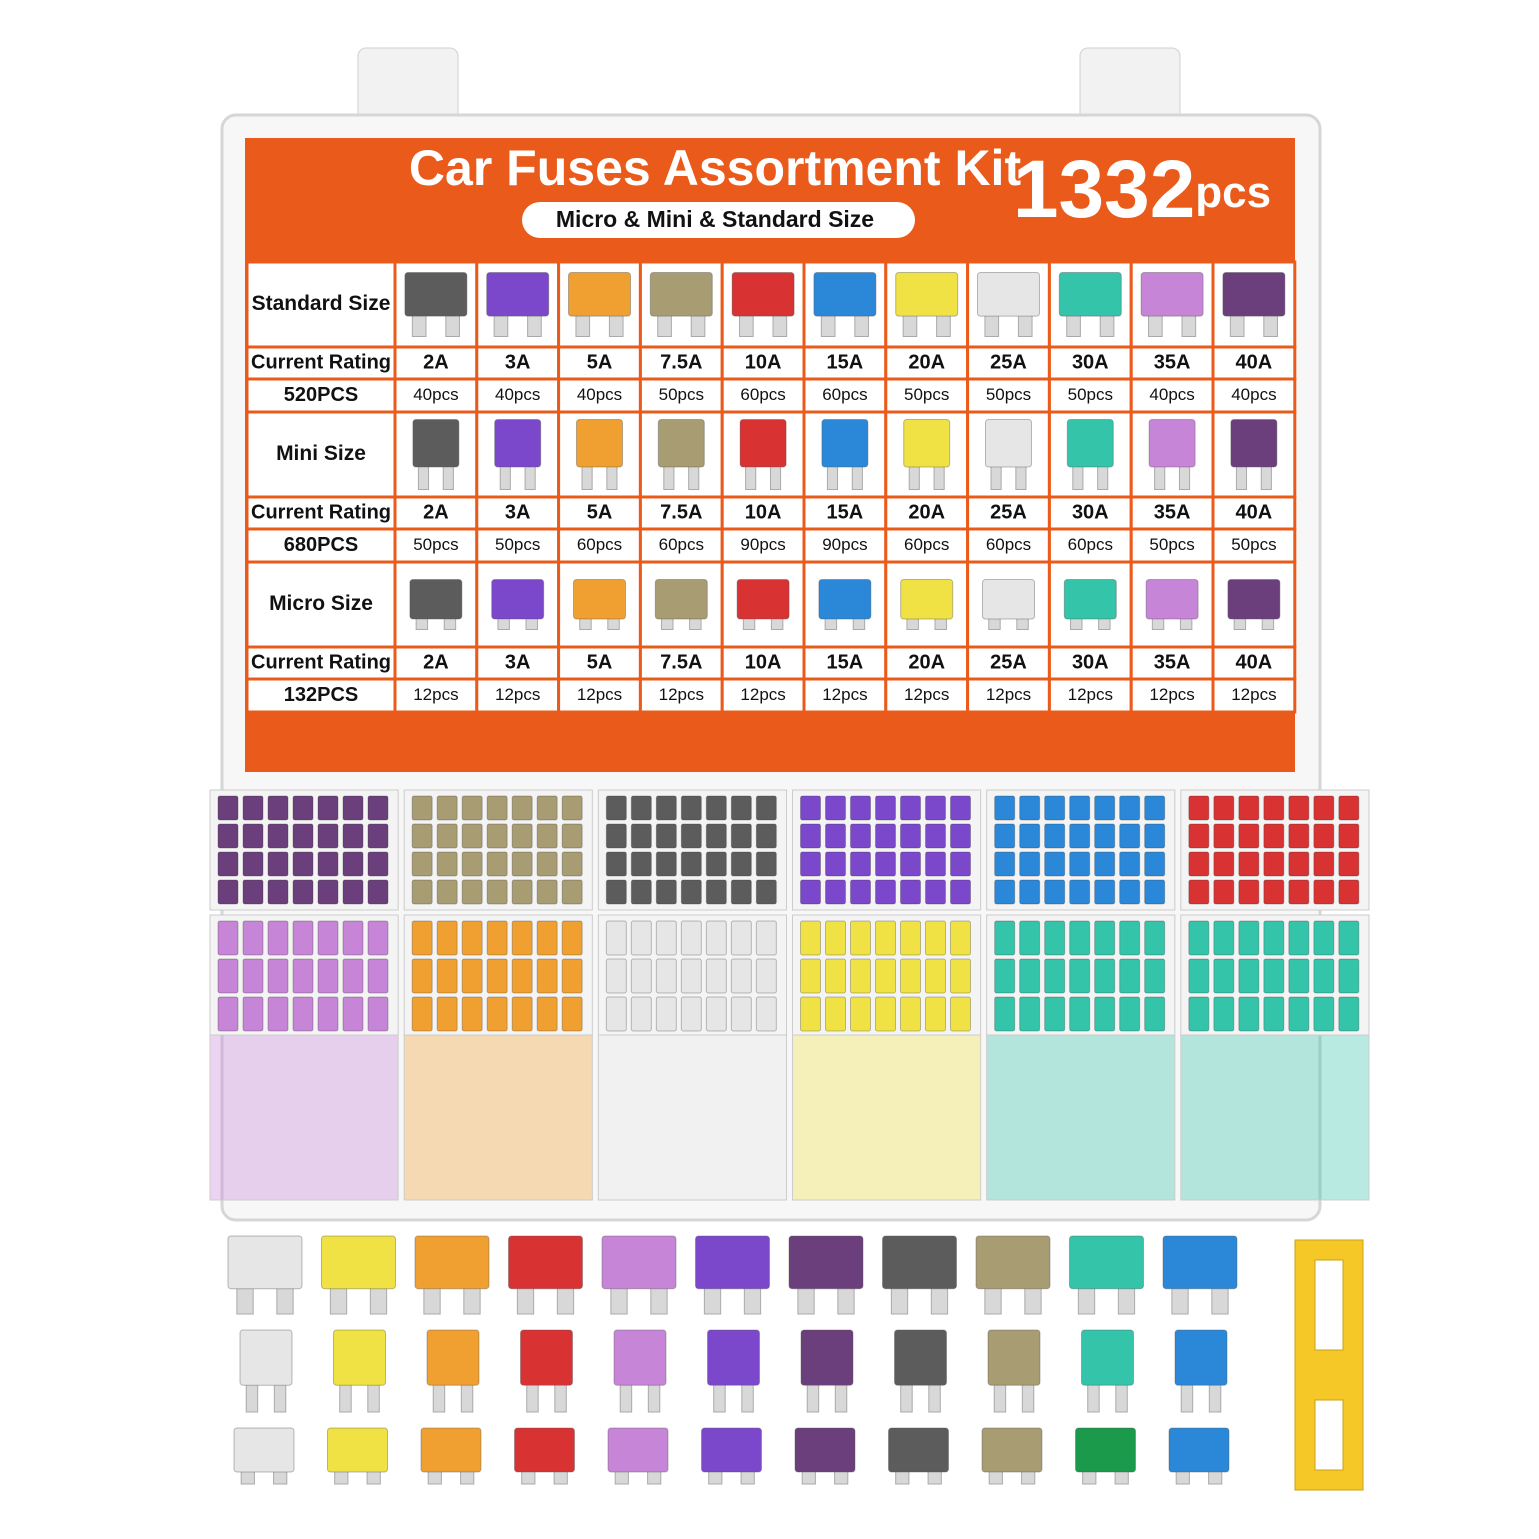 This screenshot has width=1539, height=1539. Describe the element at coordinates (321, 362) in the screenshot. I see `rating-label: Current Rating` at that location.